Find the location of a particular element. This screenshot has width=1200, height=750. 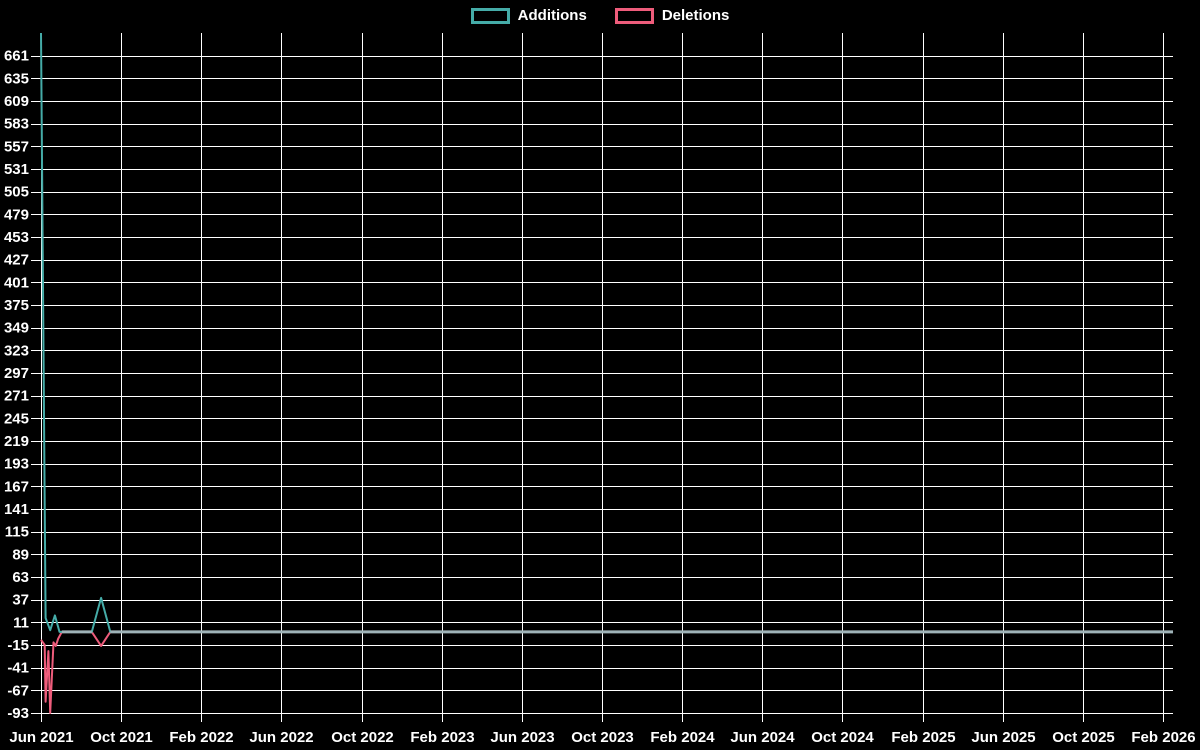

y-axis-tick-label: 479 is located at coordinates (16, 214).